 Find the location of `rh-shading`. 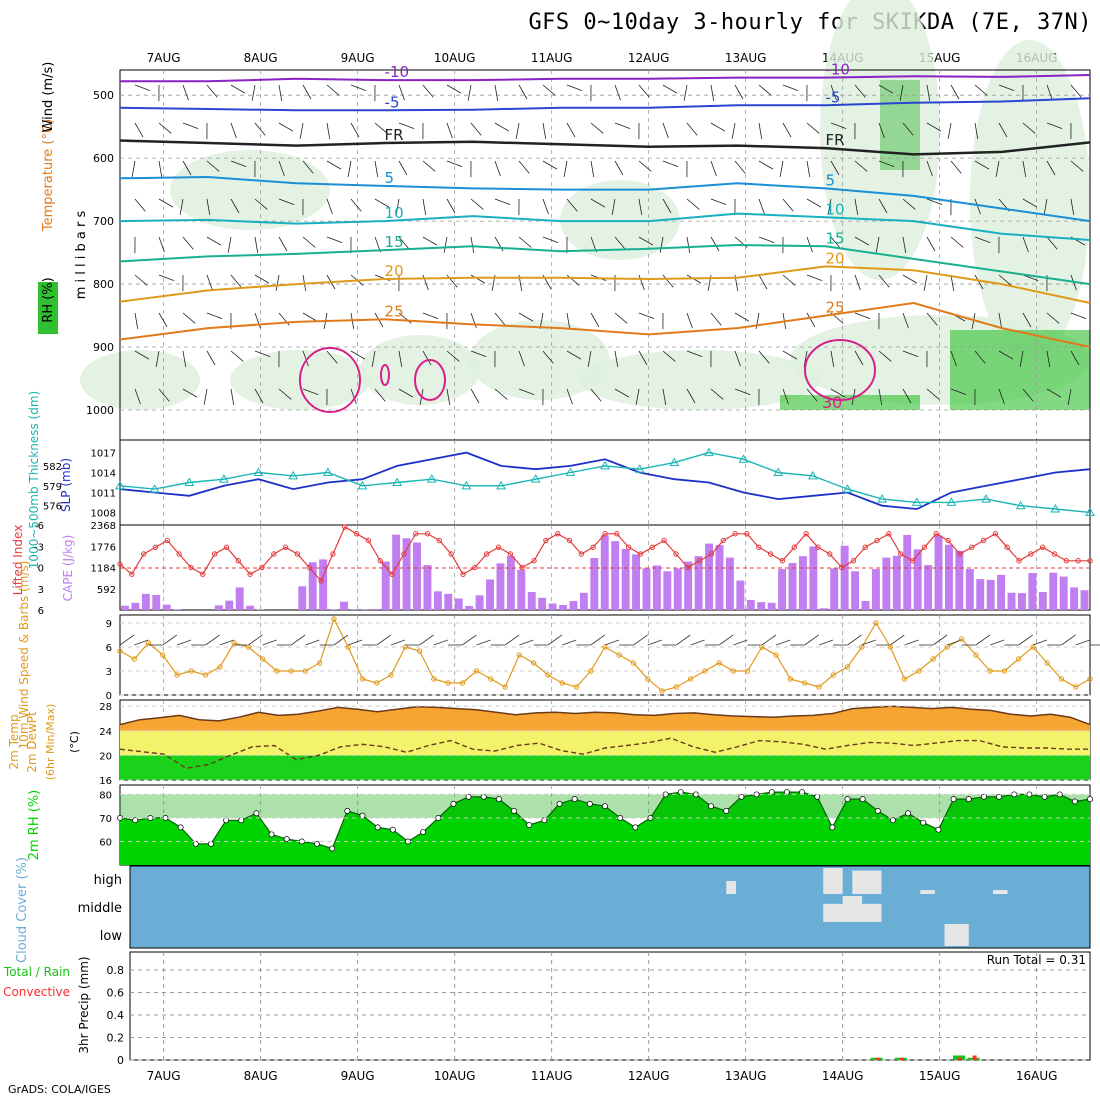

rh-shading is located at coordinates (420, 370).